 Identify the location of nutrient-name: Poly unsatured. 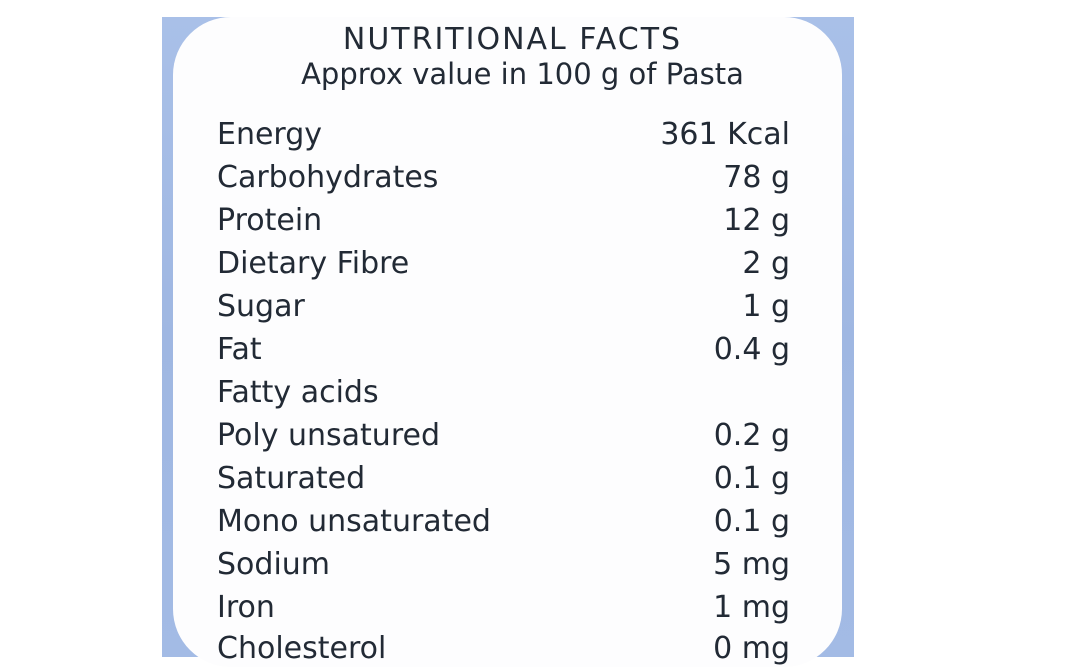
(328, 435).